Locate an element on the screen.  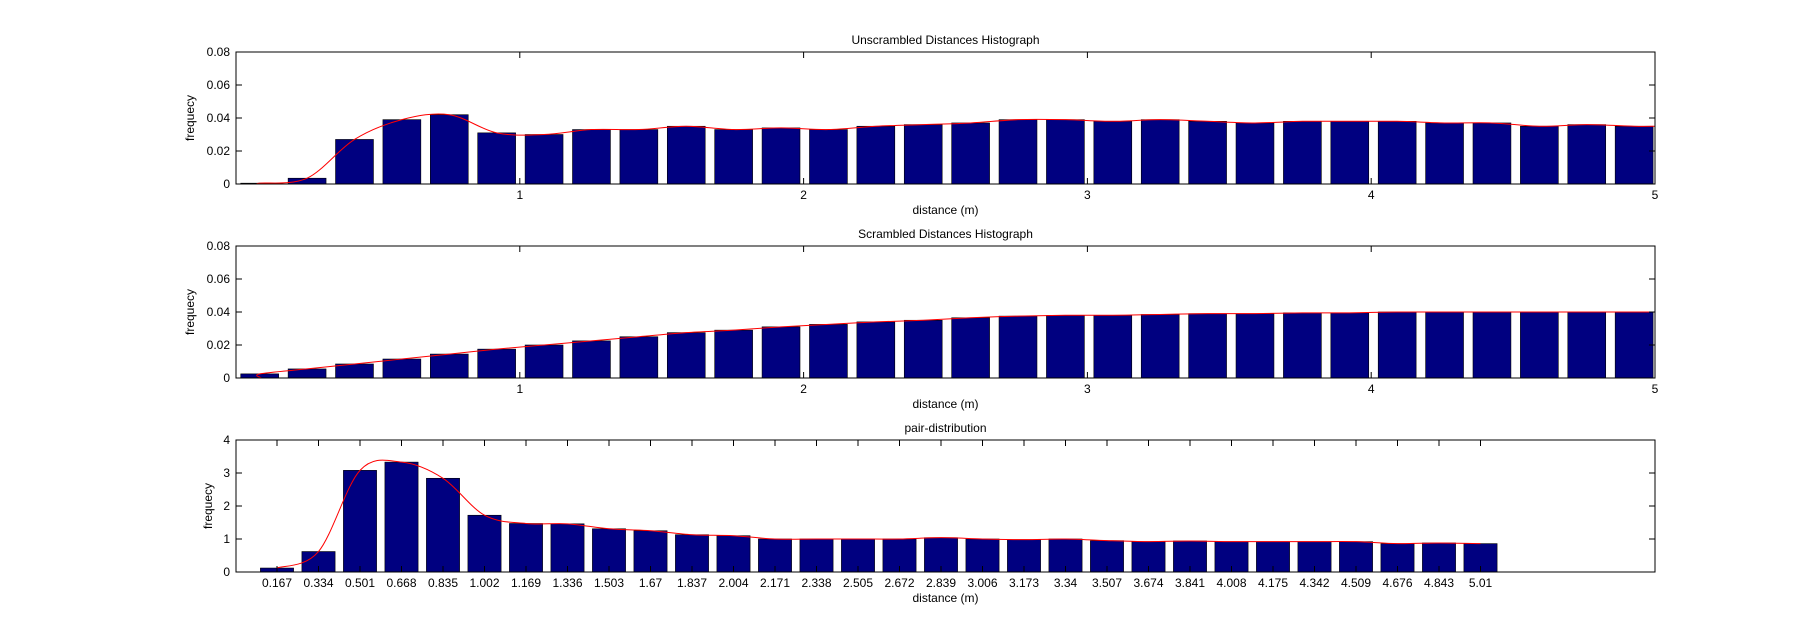
x-tick-label: 1.169 is located at coordinates (526, 583).